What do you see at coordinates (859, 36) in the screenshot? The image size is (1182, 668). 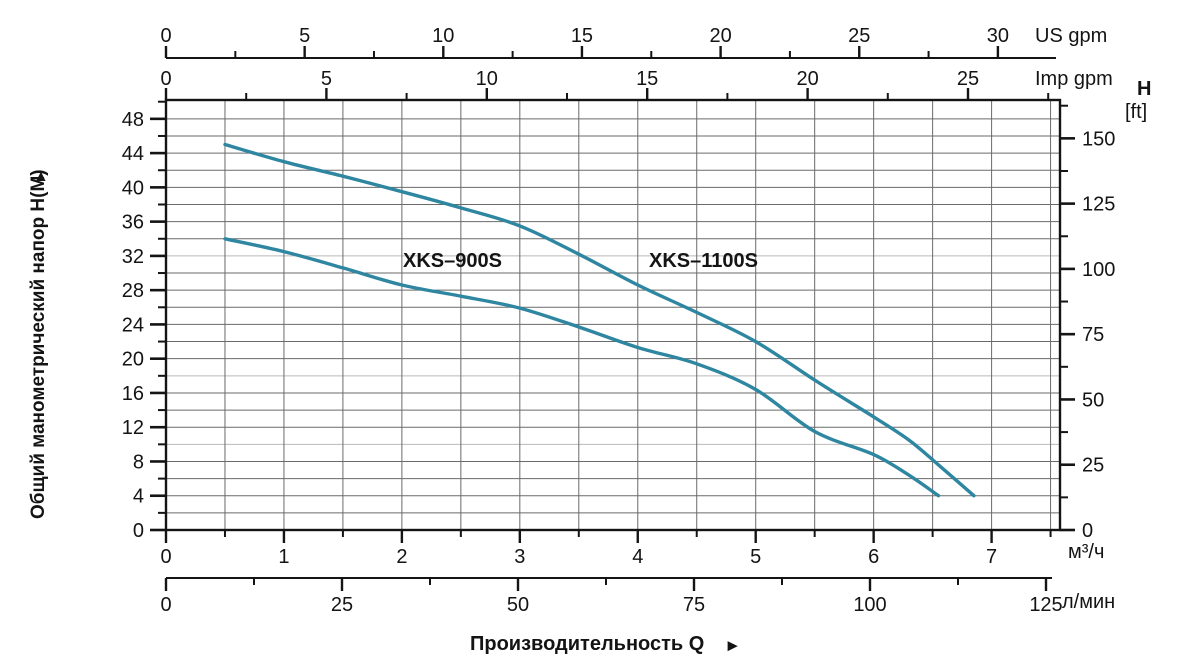 I see `us-gpm-tick-label: 25` at bounding box center [859, 36].